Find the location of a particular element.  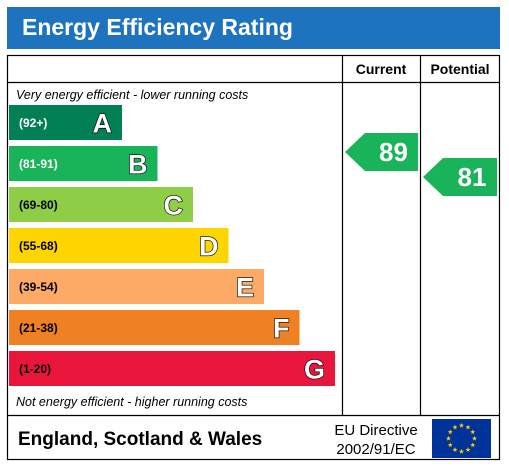

band-e: (39-54) E is located at coordinates (136, 286).